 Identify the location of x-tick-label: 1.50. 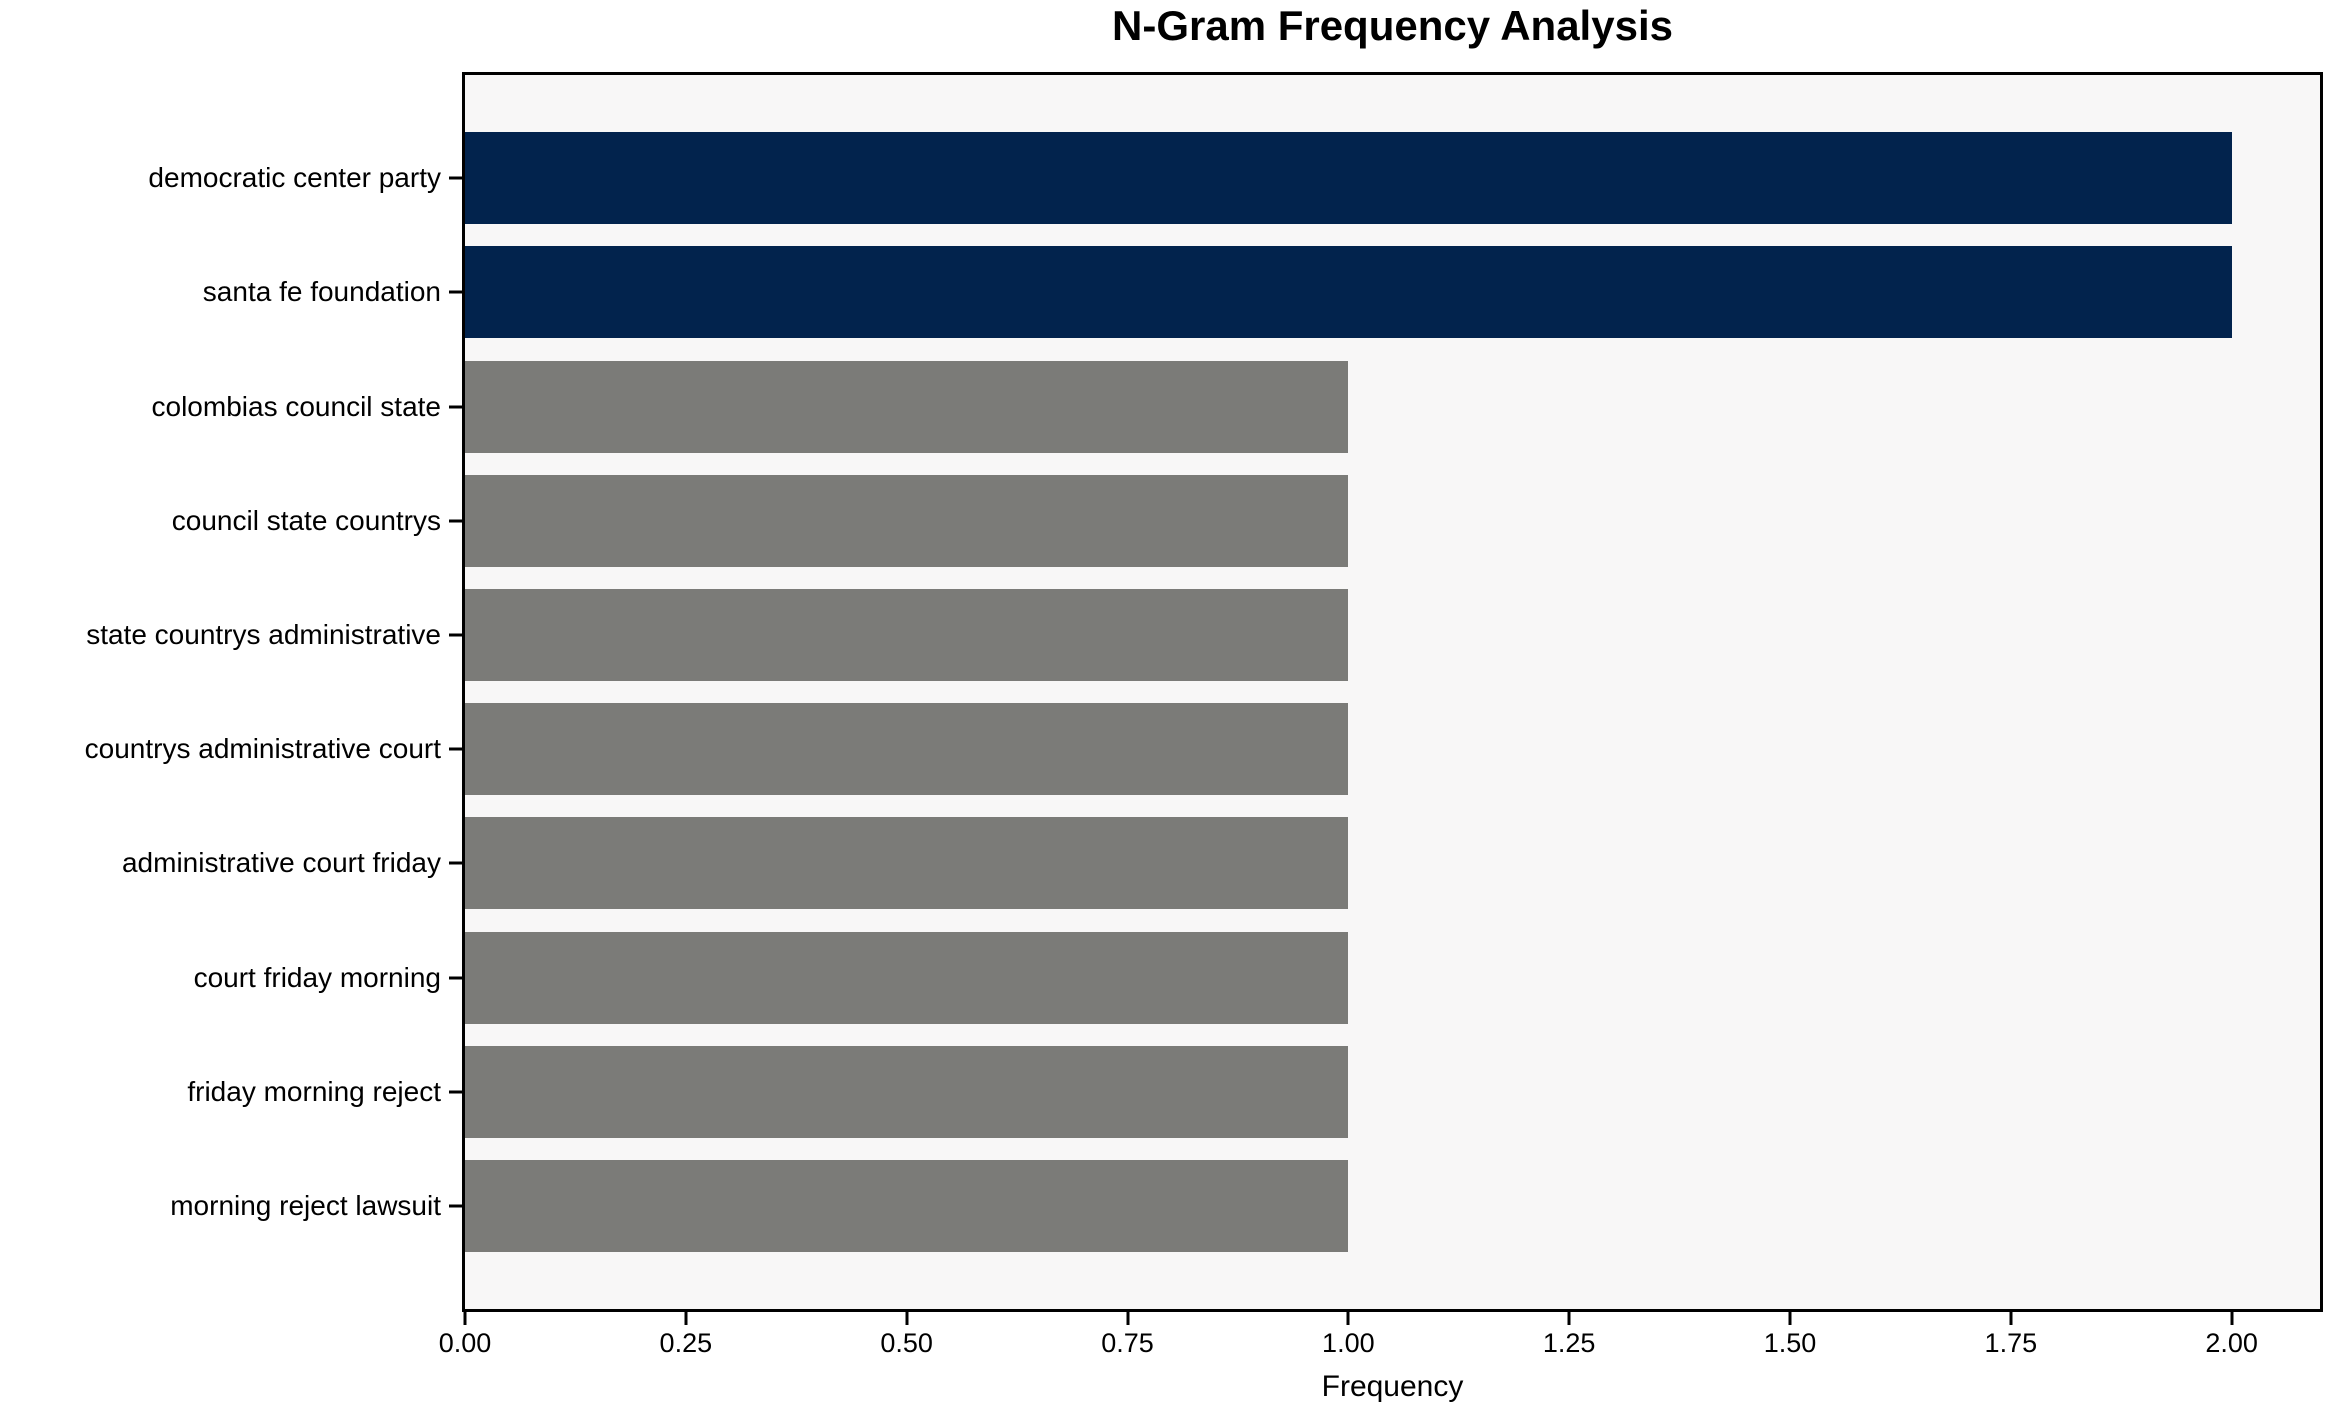
(1790, 1343).